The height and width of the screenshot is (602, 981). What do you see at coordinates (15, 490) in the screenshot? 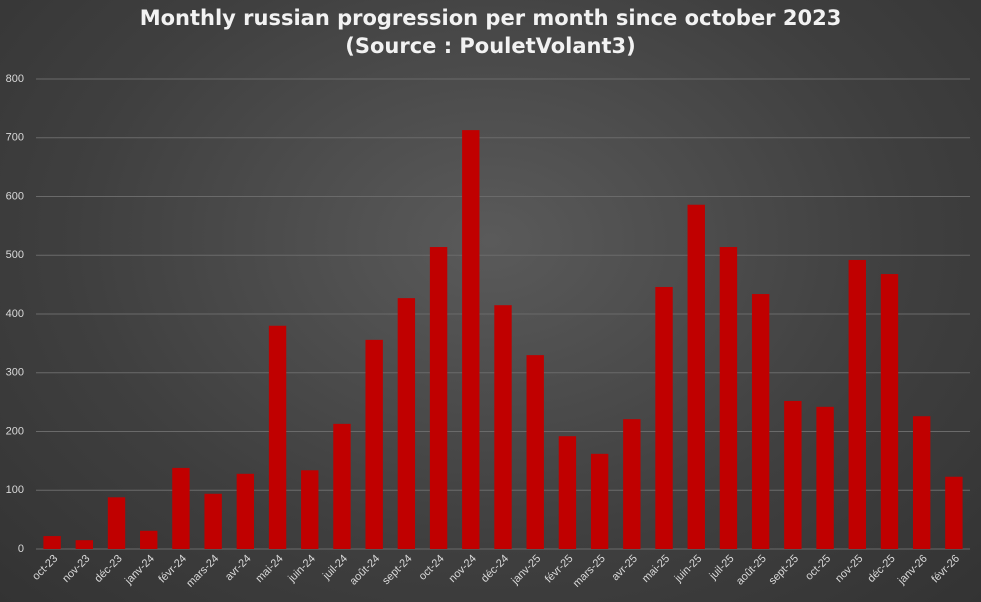
I see `y-tick-label: 100` at bounding box center [15, 490].